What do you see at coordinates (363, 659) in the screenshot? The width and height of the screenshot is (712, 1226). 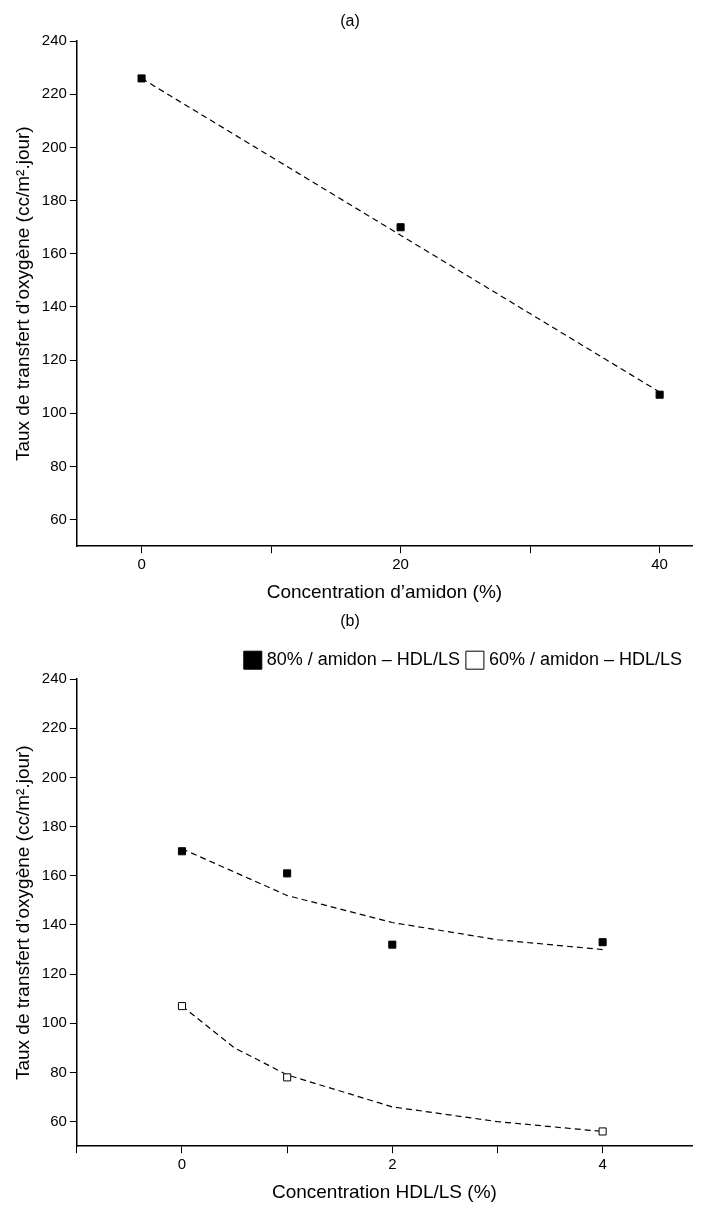 I see `legend-label: 80% / amidon – HDL/LS` at bounding box center [363, 659].